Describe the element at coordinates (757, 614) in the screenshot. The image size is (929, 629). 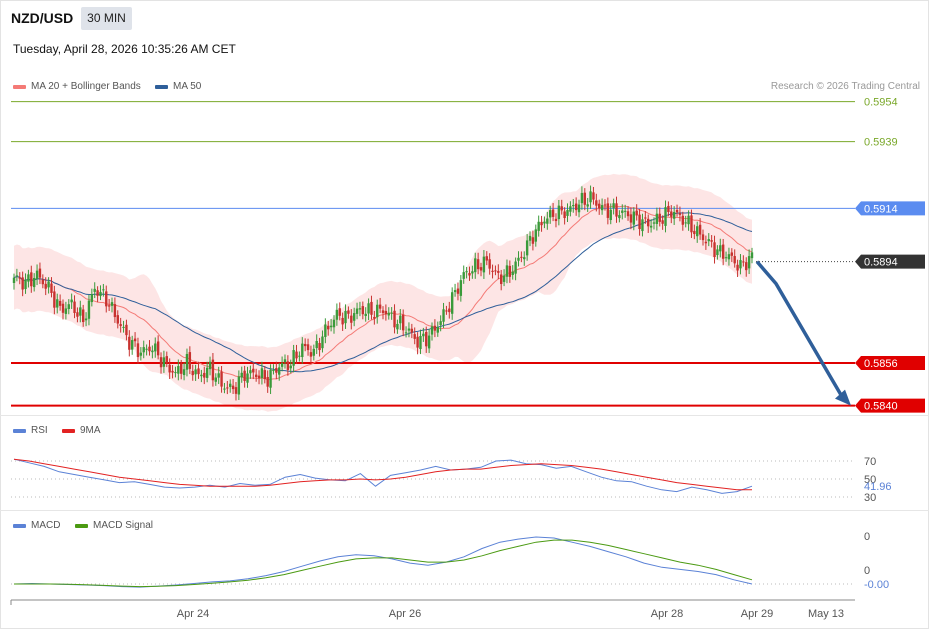
I see `x-tick-label-3: Apr 29` at that location.